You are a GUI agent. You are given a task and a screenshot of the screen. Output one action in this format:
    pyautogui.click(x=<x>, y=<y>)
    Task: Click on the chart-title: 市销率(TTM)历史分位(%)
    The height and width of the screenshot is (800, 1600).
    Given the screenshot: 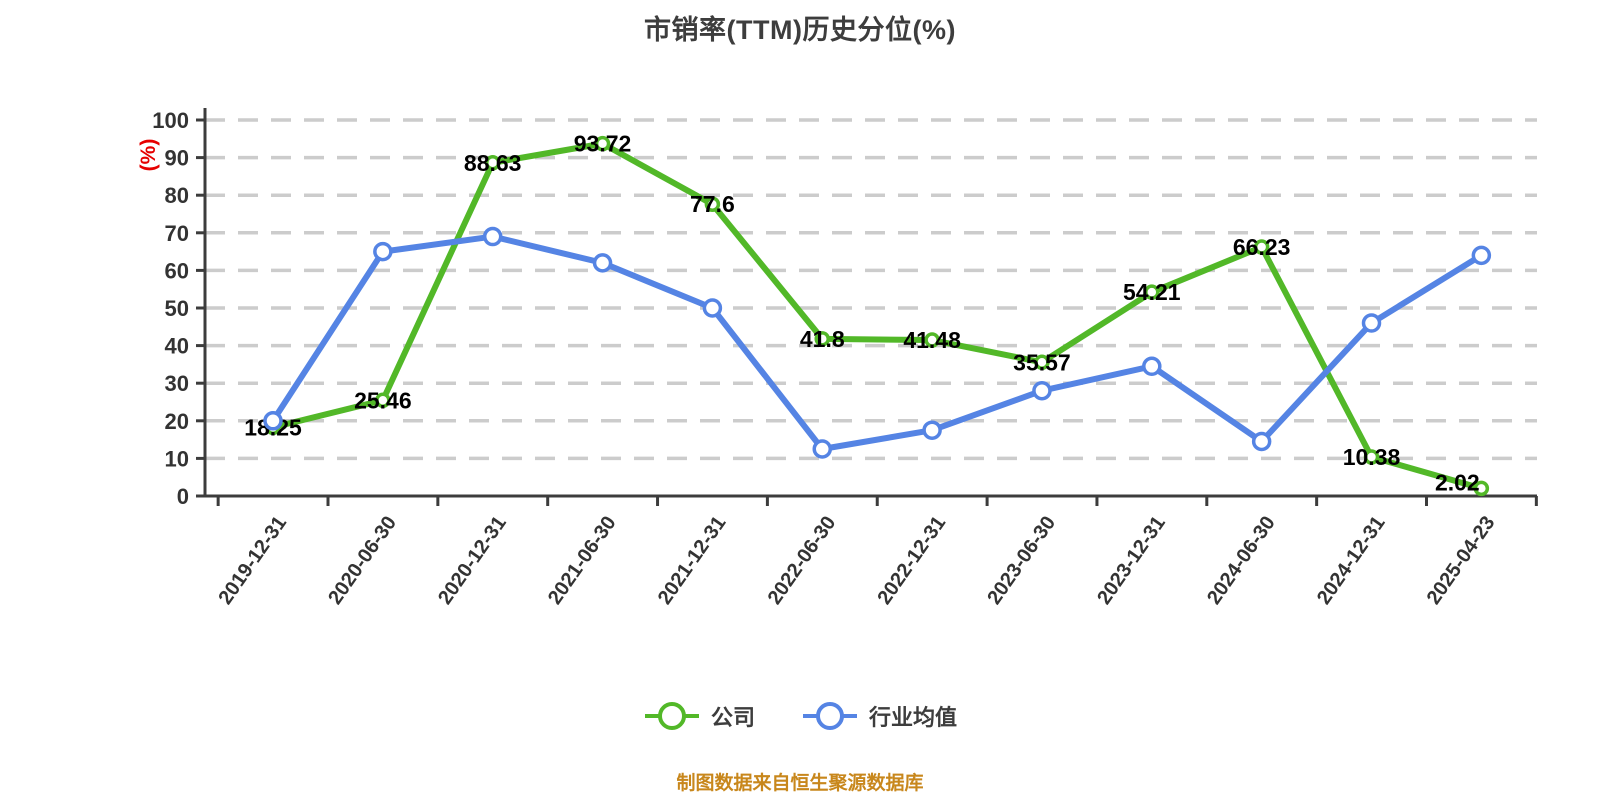 What is the action you would take?
    pyautogui.click(x=800, y=30)
    